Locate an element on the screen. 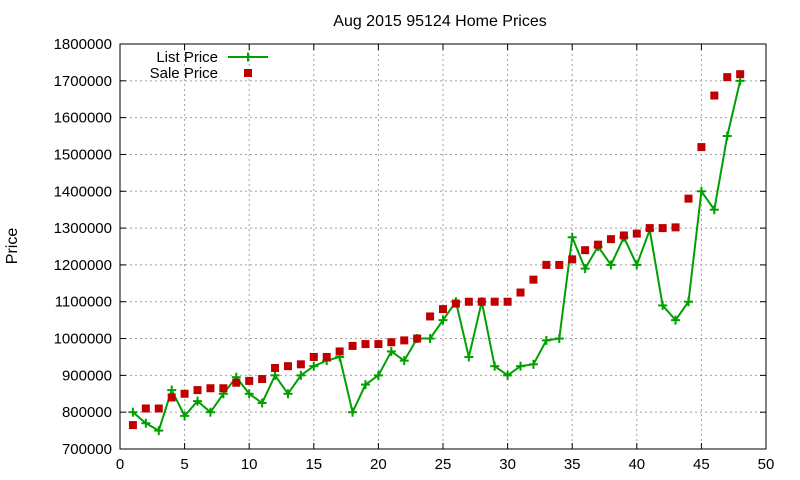 The width and height of the screenshot is (800, 480). x-tick-label: 30 is located at coordinates (507, 464).